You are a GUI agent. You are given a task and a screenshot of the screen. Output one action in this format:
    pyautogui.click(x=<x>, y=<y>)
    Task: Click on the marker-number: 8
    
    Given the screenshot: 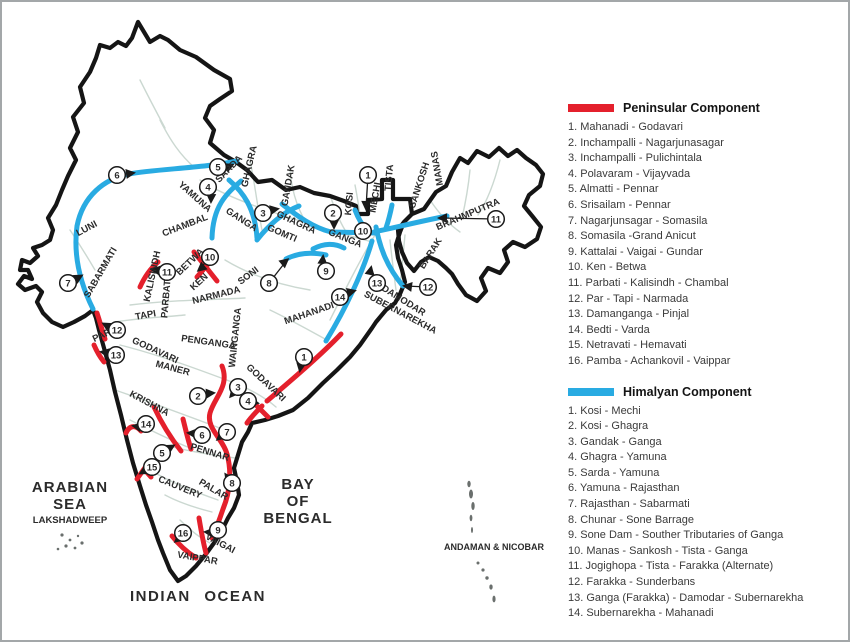 What is the action you would take?
    pyautogui.click(x=231, y=483)
    